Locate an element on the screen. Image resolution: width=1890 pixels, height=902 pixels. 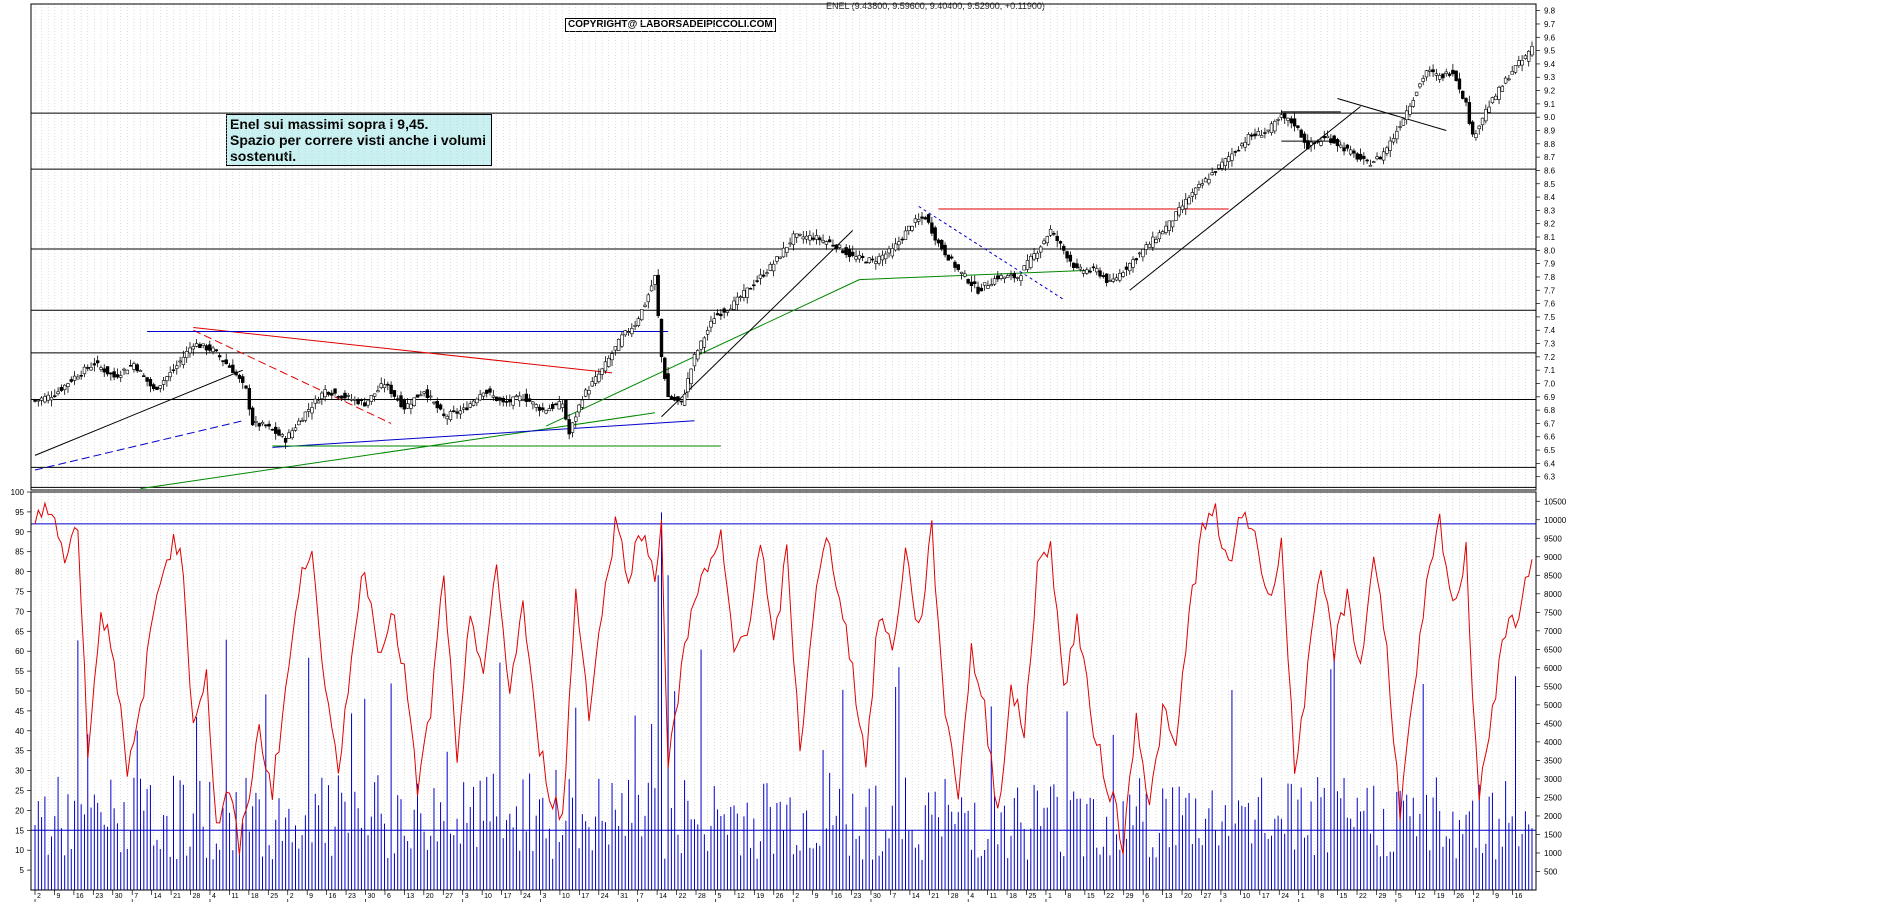
price-tick-label: 6.9 is located at coordinates (1550, 397).